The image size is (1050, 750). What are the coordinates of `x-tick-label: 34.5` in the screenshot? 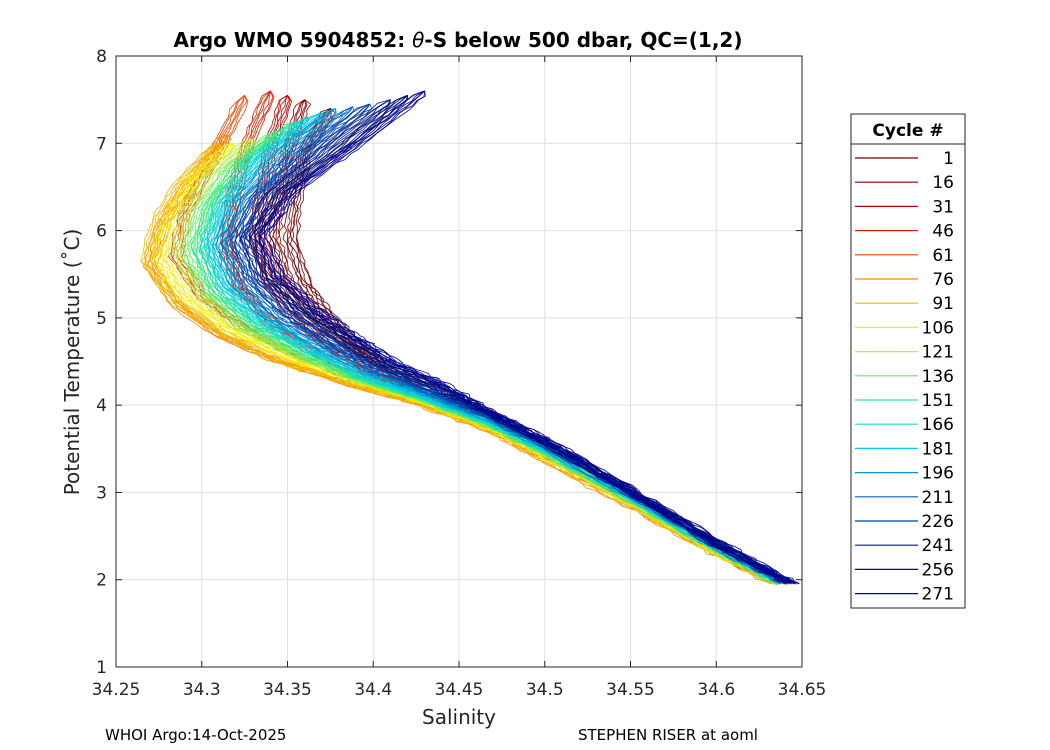 It's located at (545, 690).